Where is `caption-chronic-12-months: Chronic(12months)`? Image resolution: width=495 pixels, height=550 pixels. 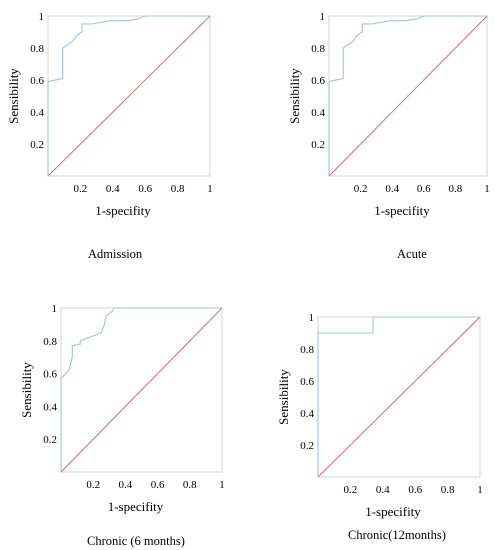 caption-chronic-12-months: Chronic(12months) is located at coordinates (397, 535).